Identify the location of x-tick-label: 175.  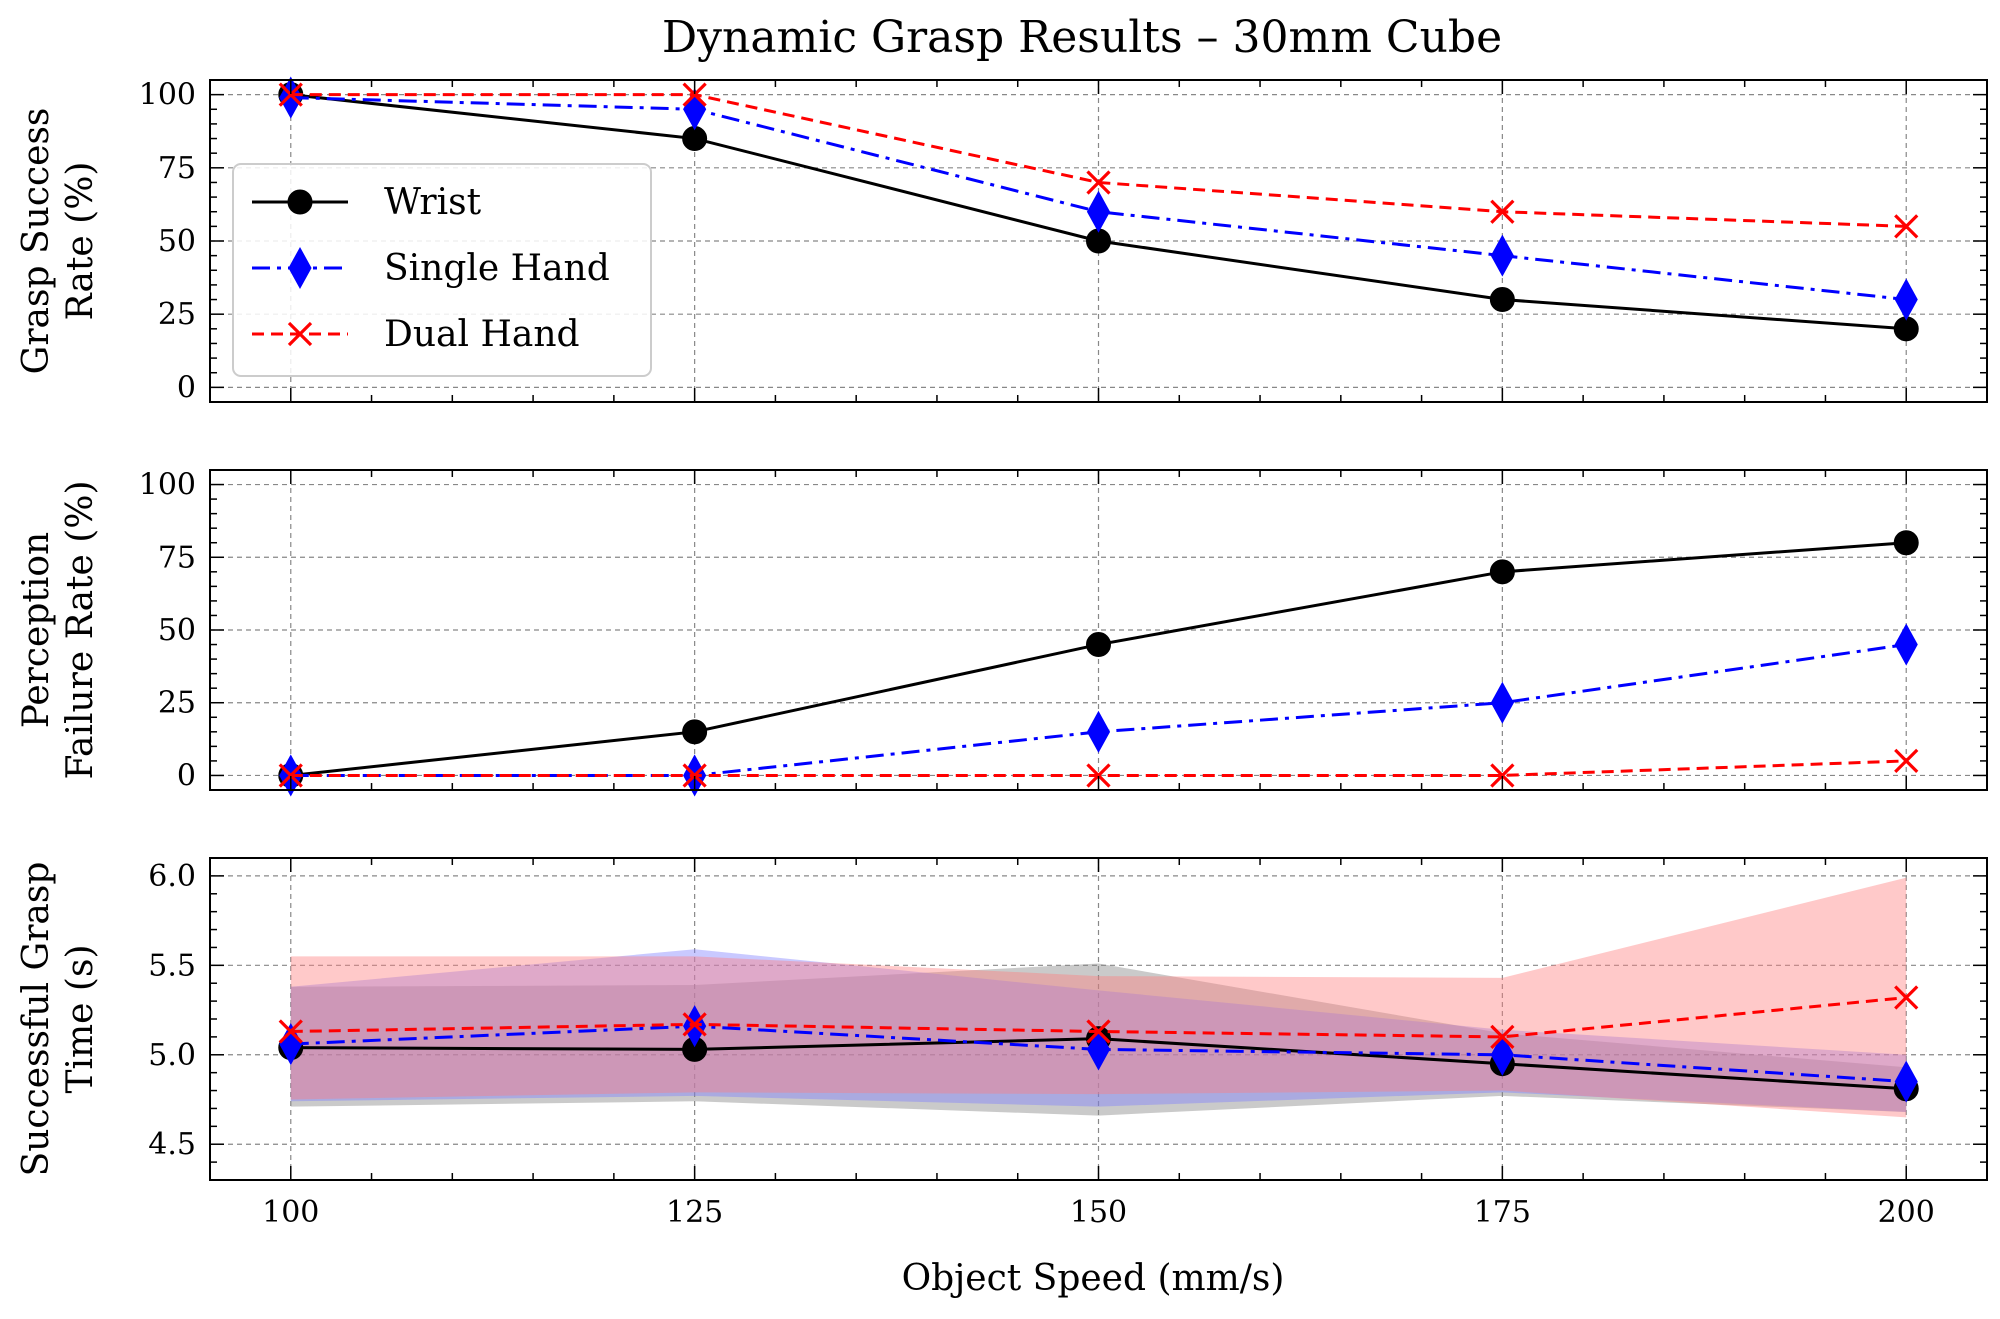
(1502, 1212).